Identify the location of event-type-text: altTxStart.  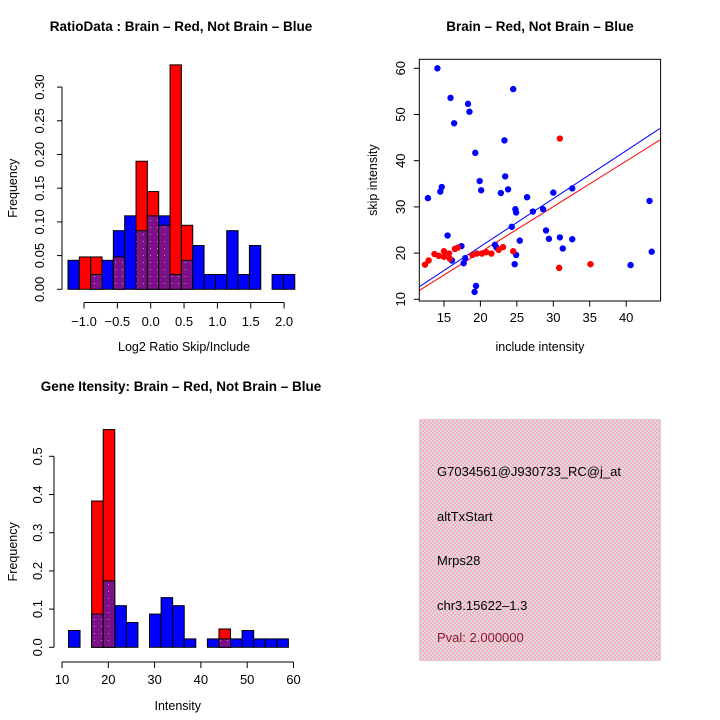
(465, 516).